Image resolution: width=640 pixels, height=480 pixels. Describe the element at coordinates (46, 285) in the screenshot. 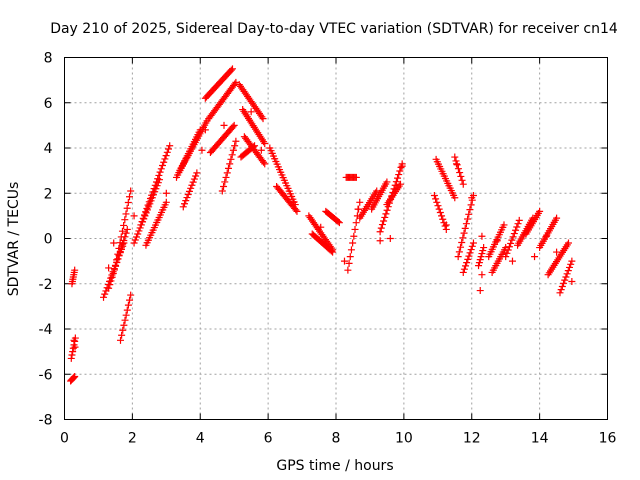

I see `y-tick-label: -2` at that location.